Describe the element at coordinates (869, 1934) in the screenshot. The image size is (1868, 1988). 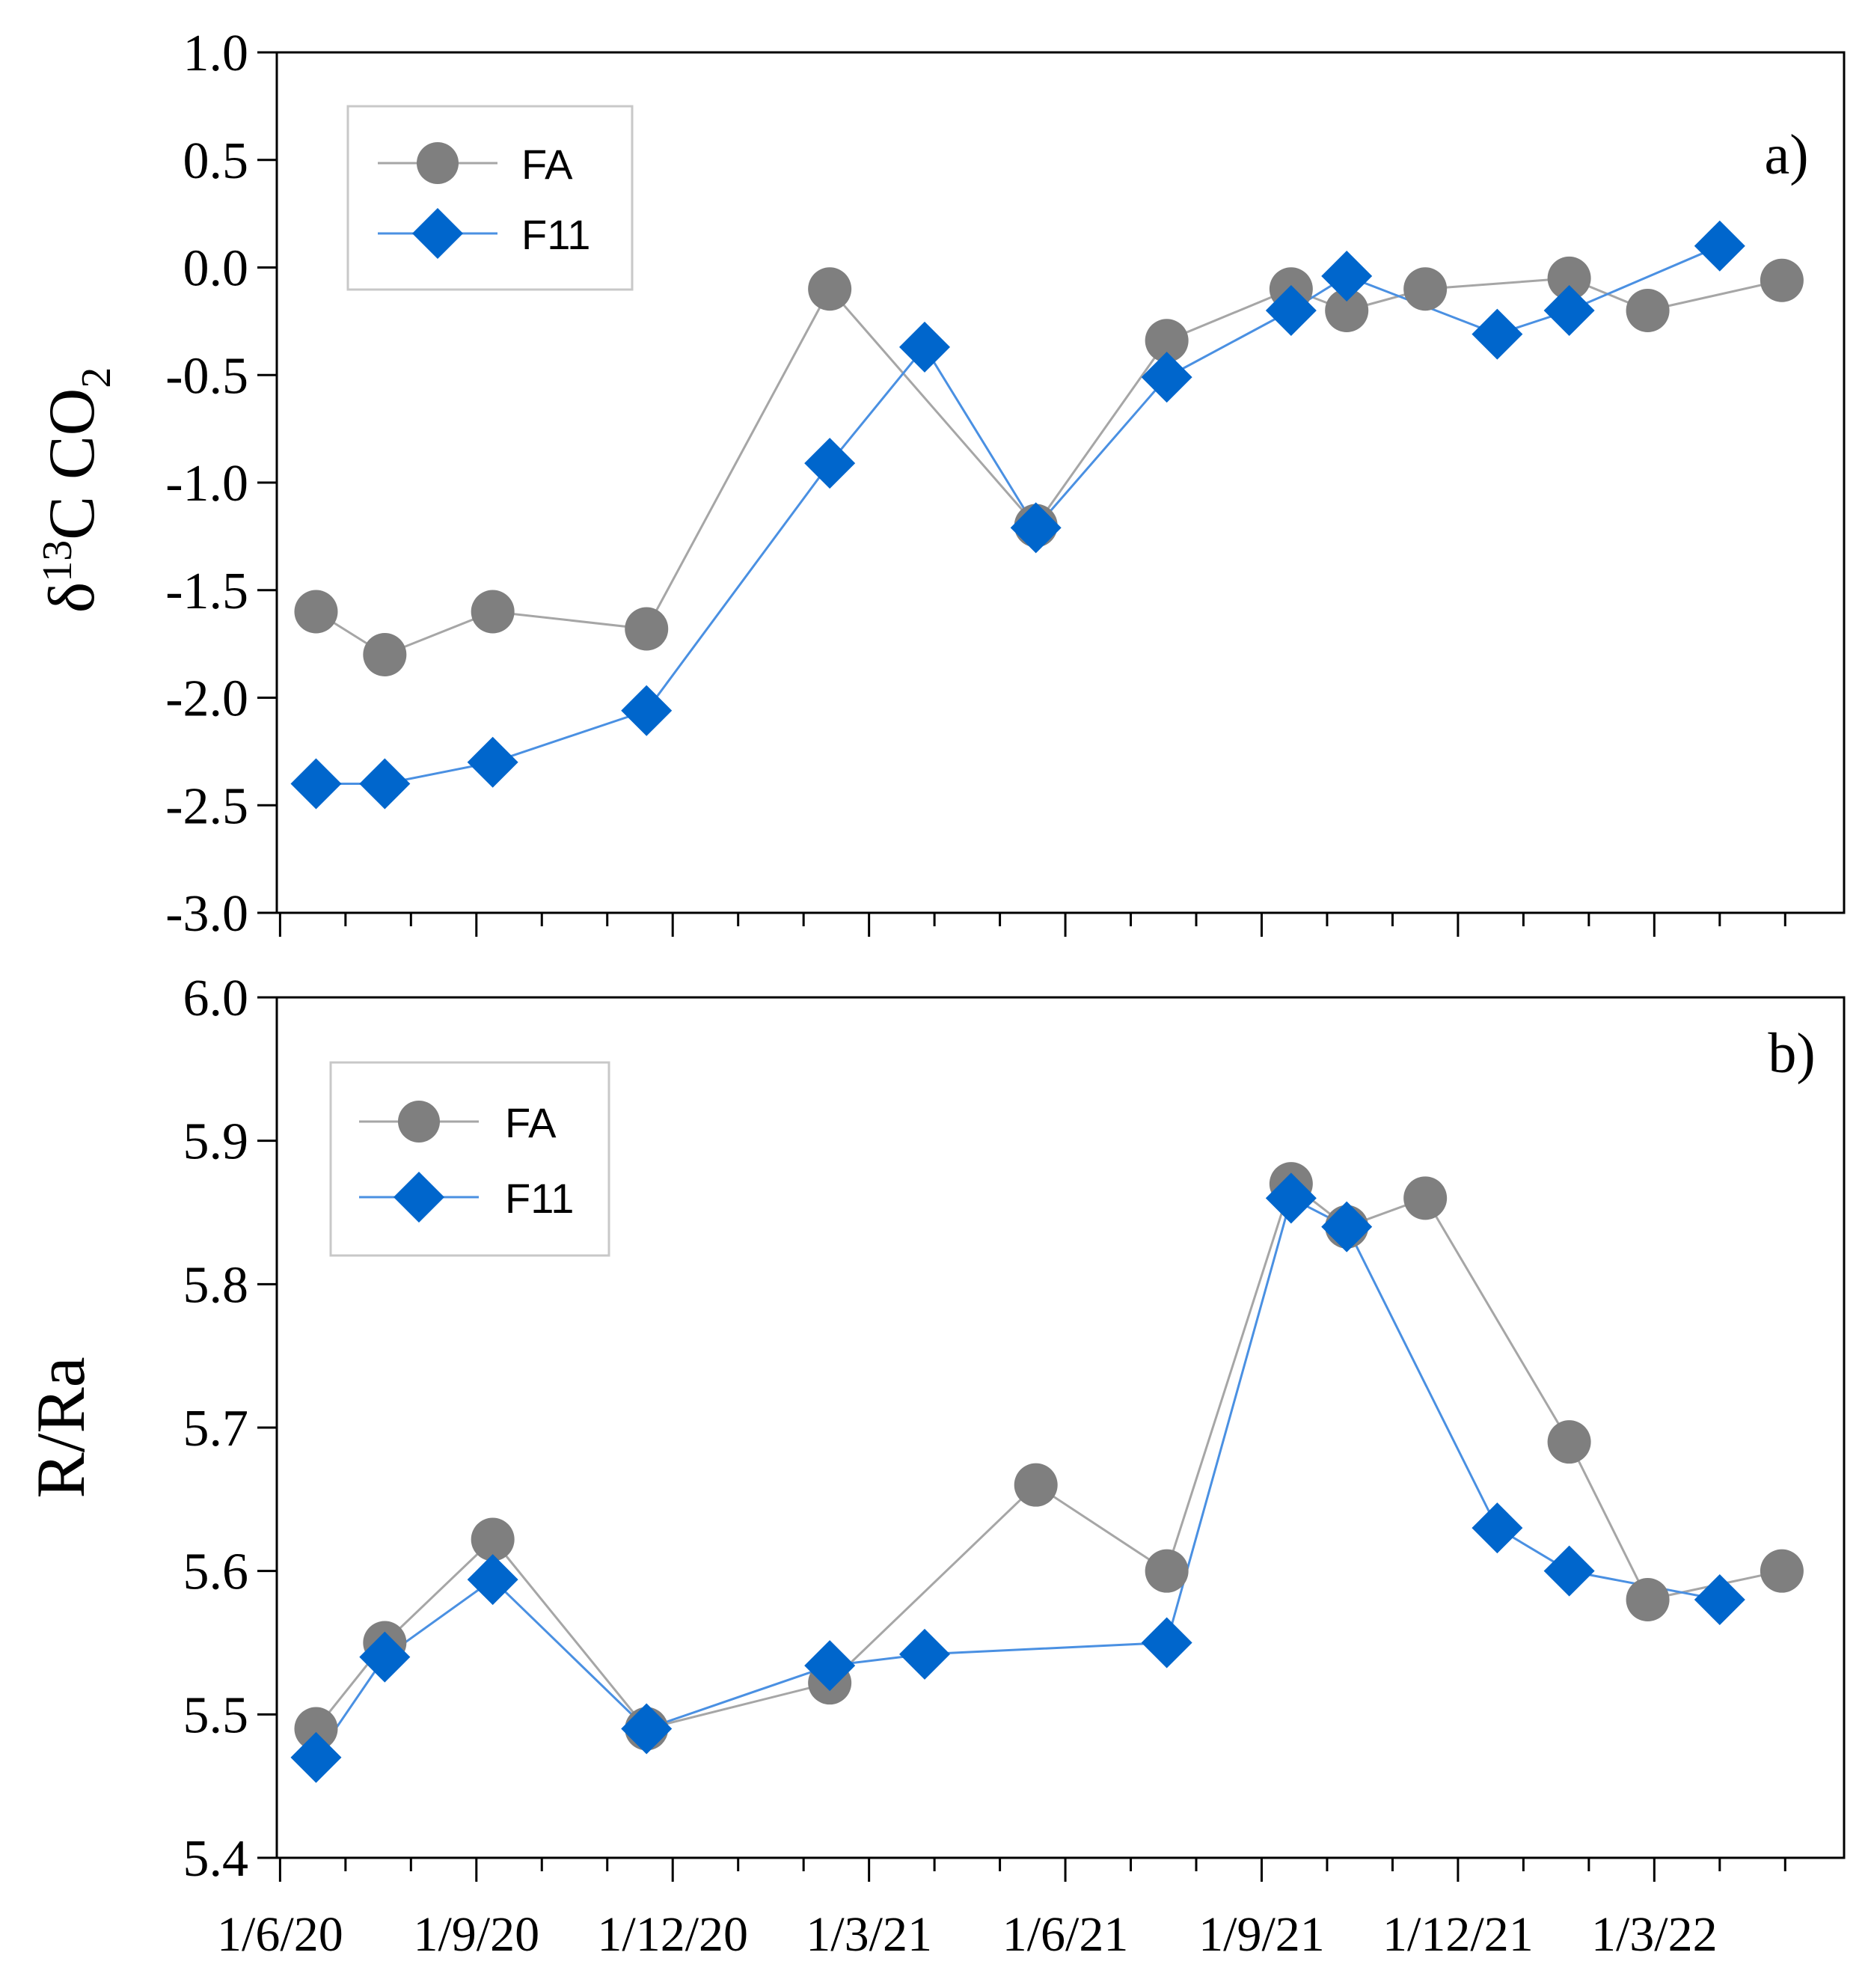
I see `x-tick-label: 1/3/21` at that location.